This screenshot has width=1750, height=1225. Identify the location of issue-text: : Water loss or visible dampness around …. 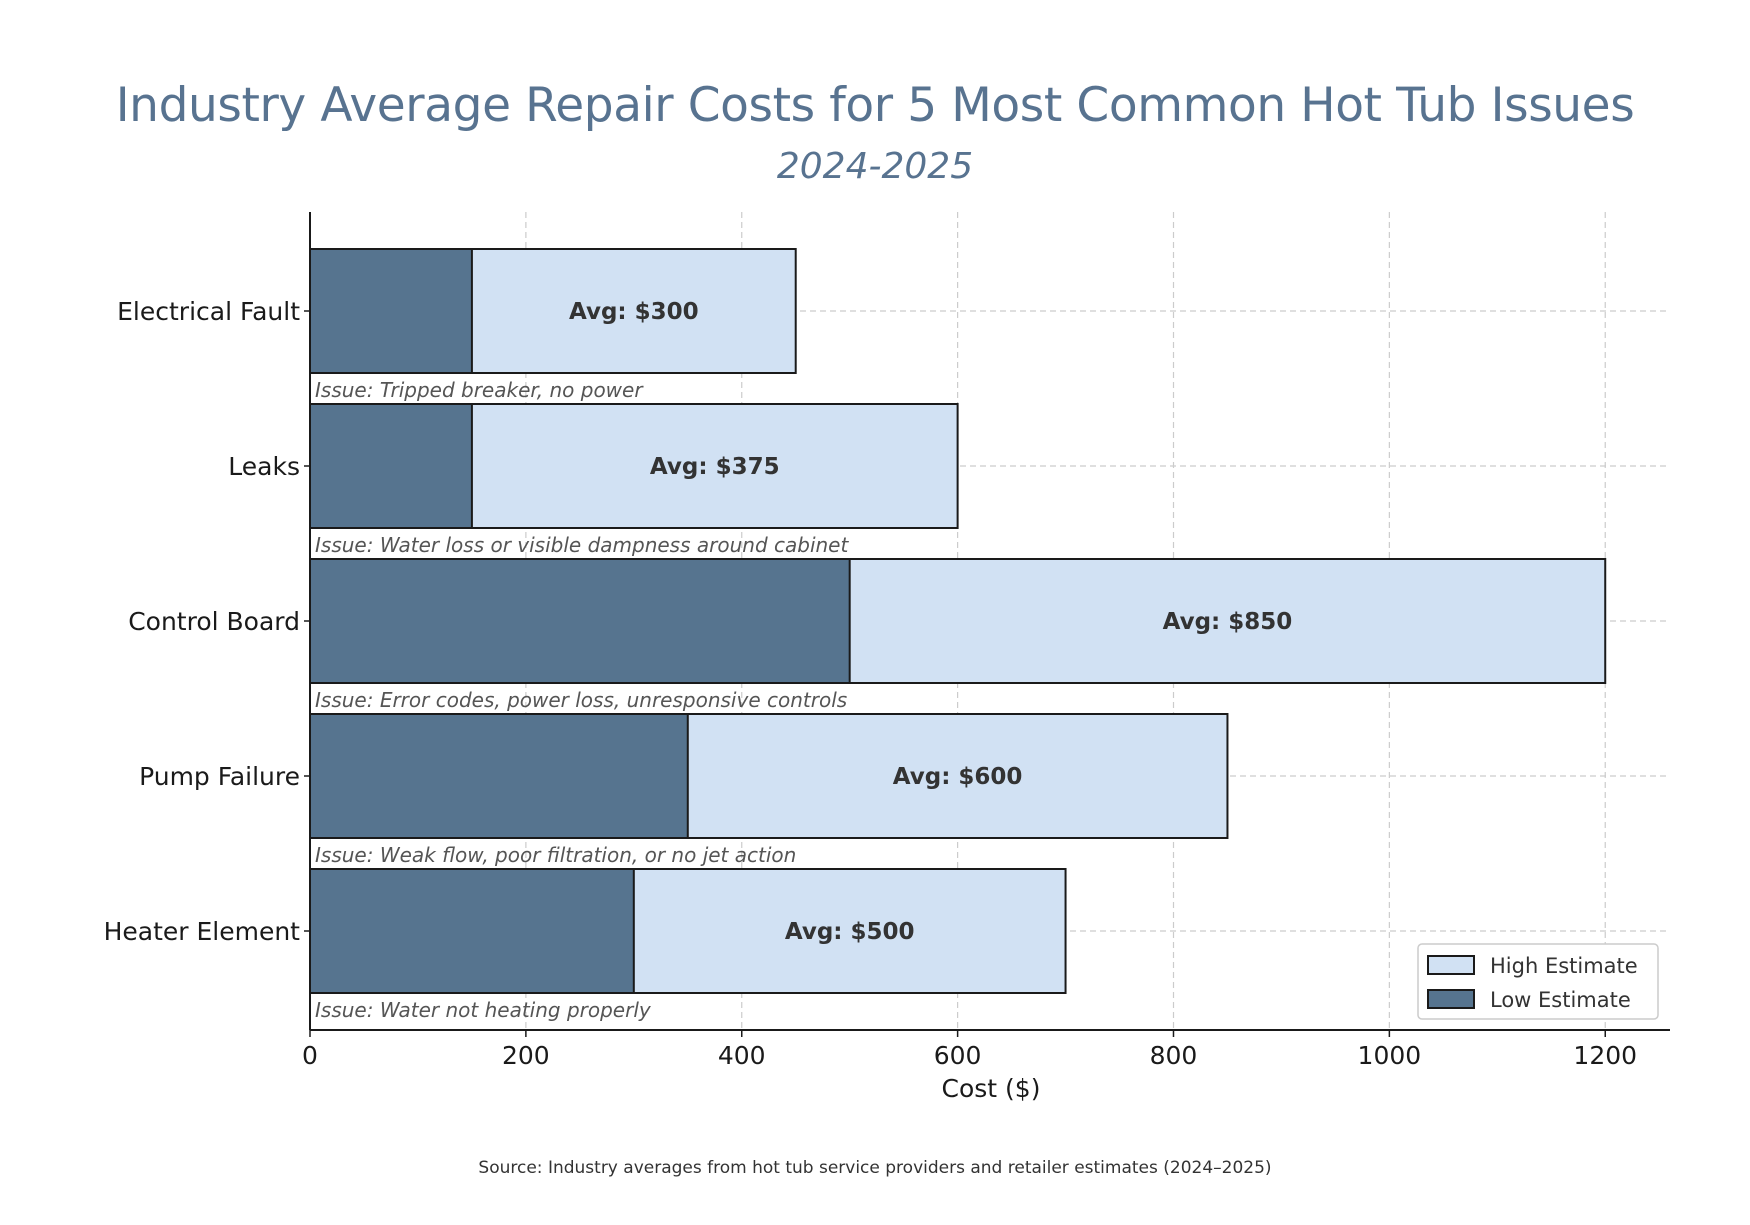
(608, 545).